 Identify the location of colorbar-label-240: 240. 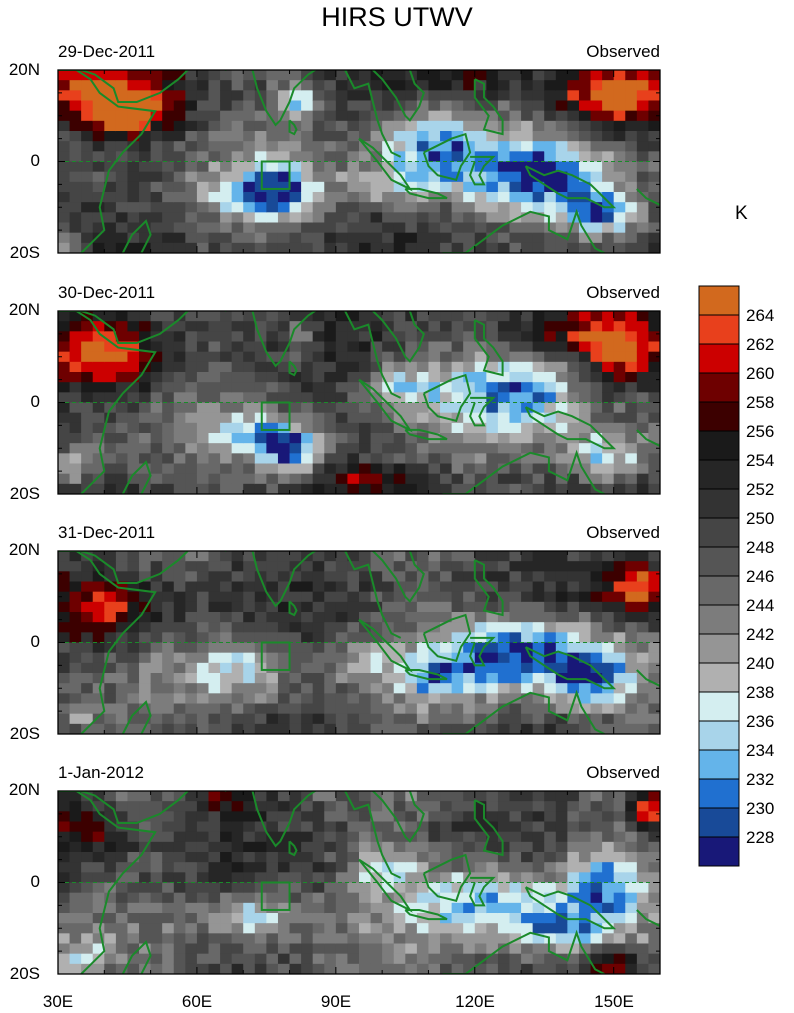
(760, 663).